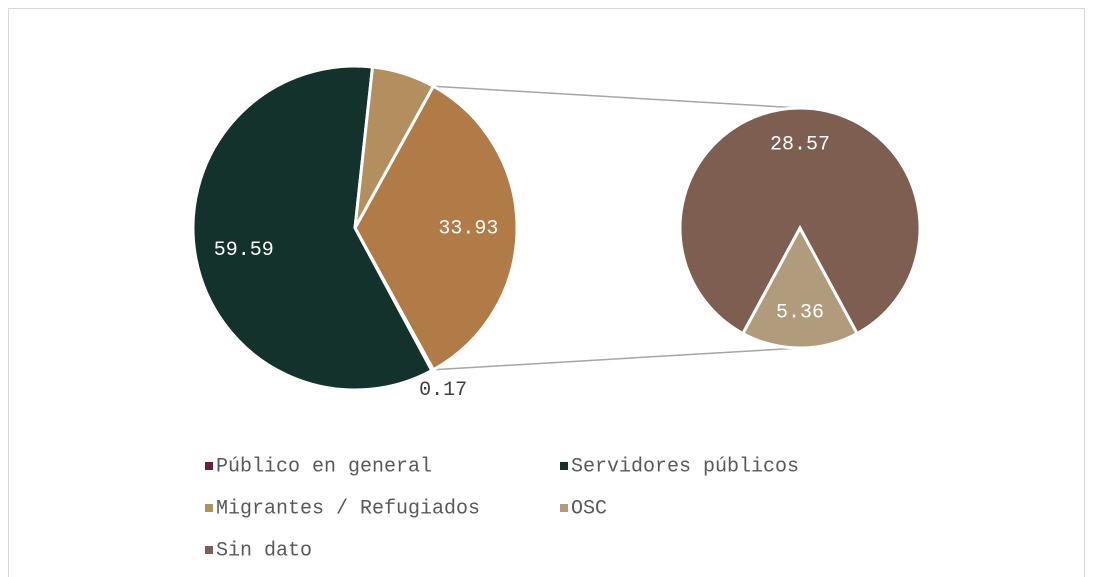 This screenshot has width=1093, height=577. I want to click on data-label: 59.59, so click(244, 250).